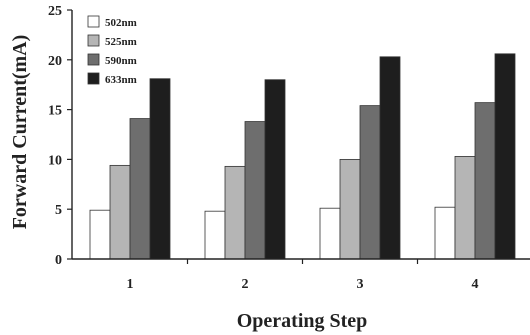 This screenshot has width=530, height=335. I want to click on x-tick-label: 3, so click(360, 284).